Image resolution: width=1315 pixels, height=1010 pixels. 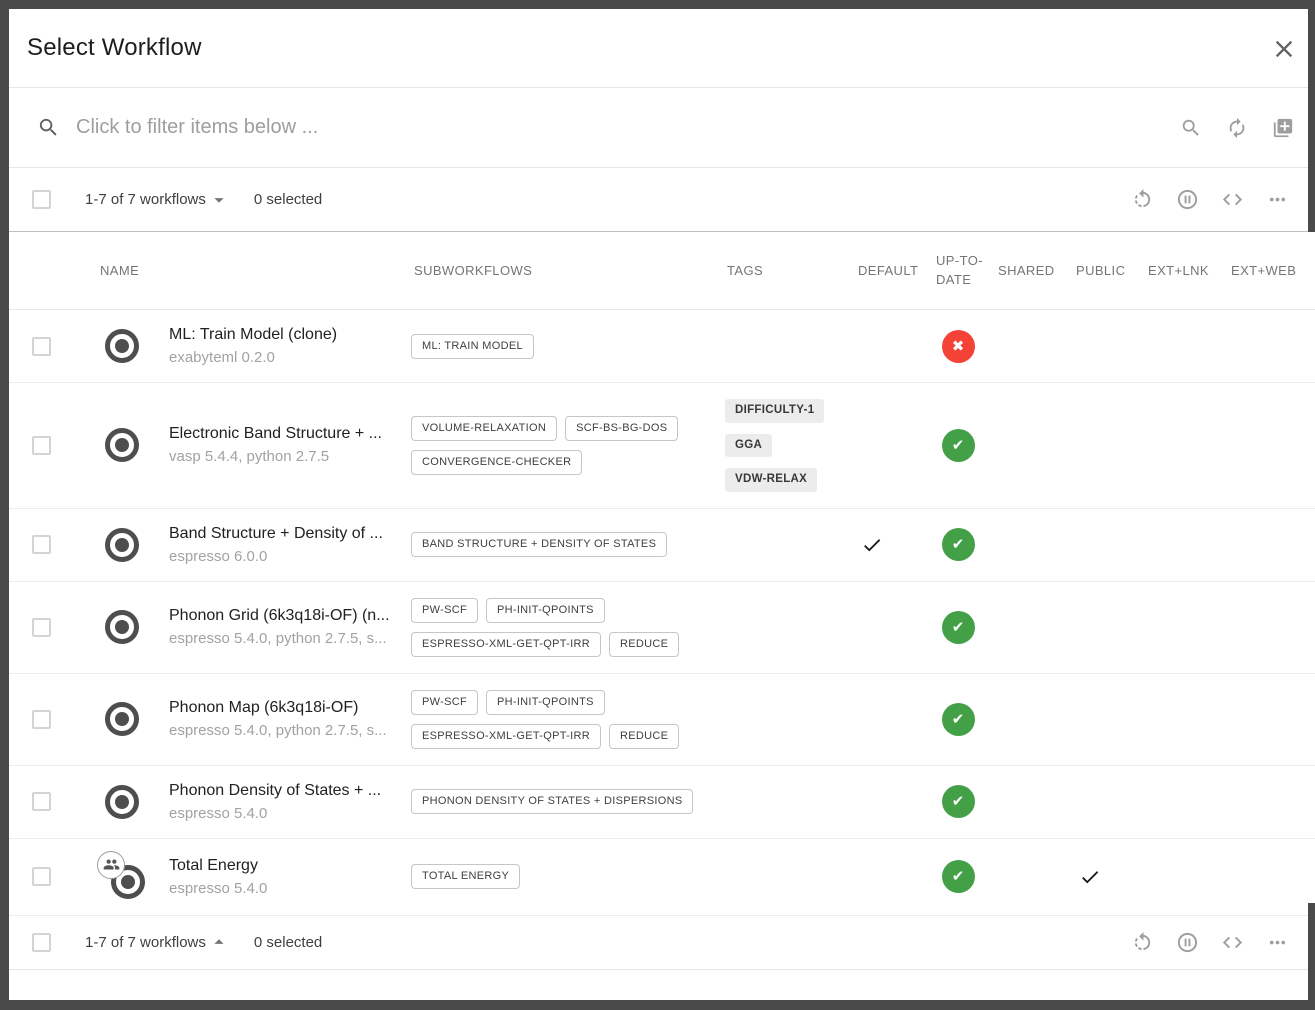 What do you see at coordinates (253, 334) in the screenshot?
I see `workflow-name: ML: Train Model (clone)` at bounding box center [253, 334].